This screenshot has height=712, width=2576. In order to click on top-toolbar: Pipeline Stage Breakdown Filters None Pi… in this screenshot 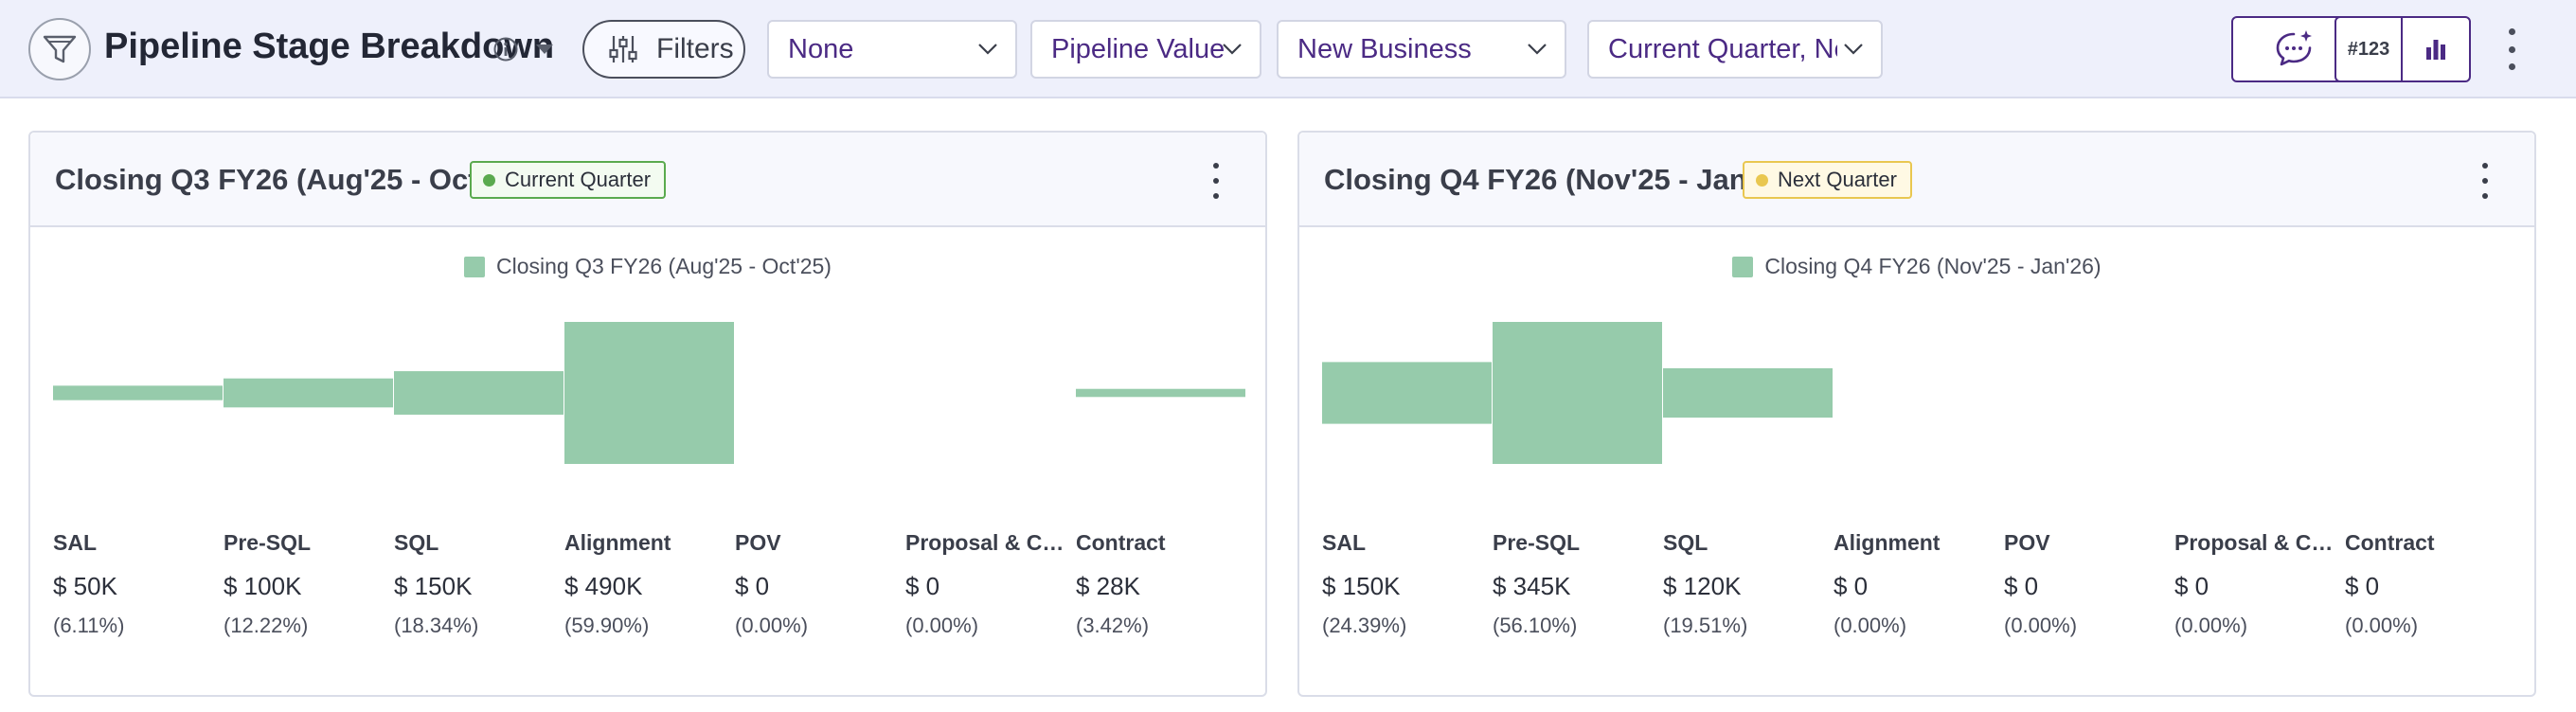, I will do `click(1288, 49)`.